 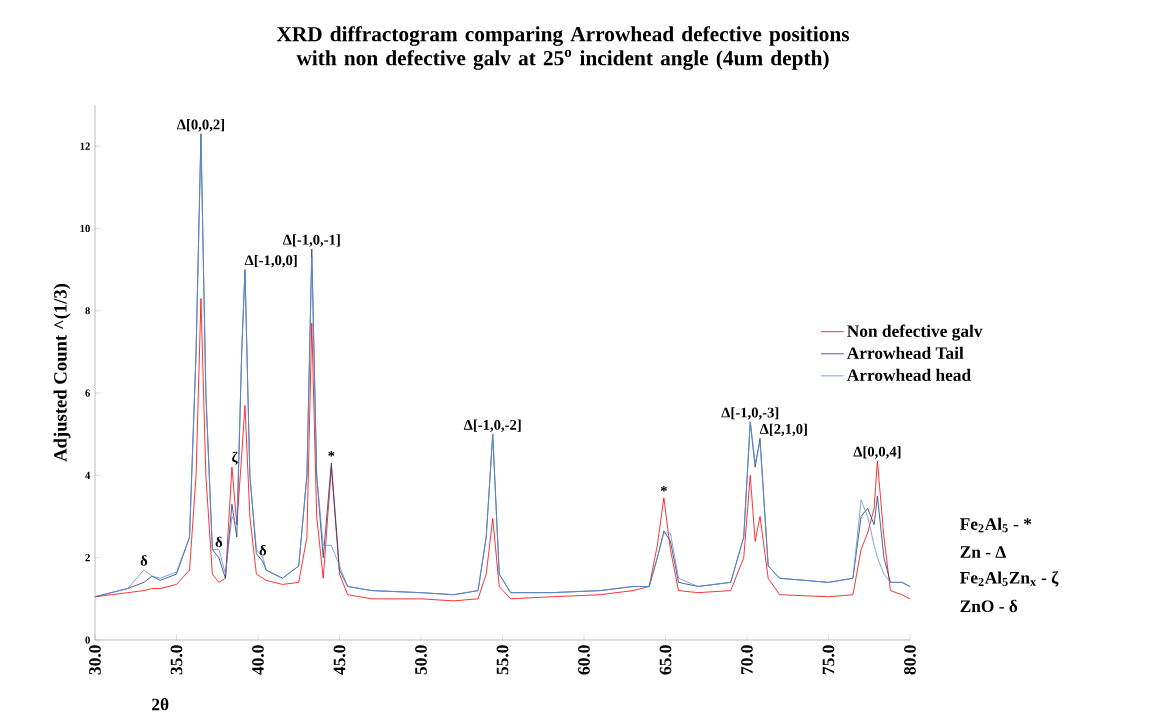 What do you see at coordinates (502, 660) in the screenshot?
I see `x-tick-label: 55.0` at bounding box center [502, 660].